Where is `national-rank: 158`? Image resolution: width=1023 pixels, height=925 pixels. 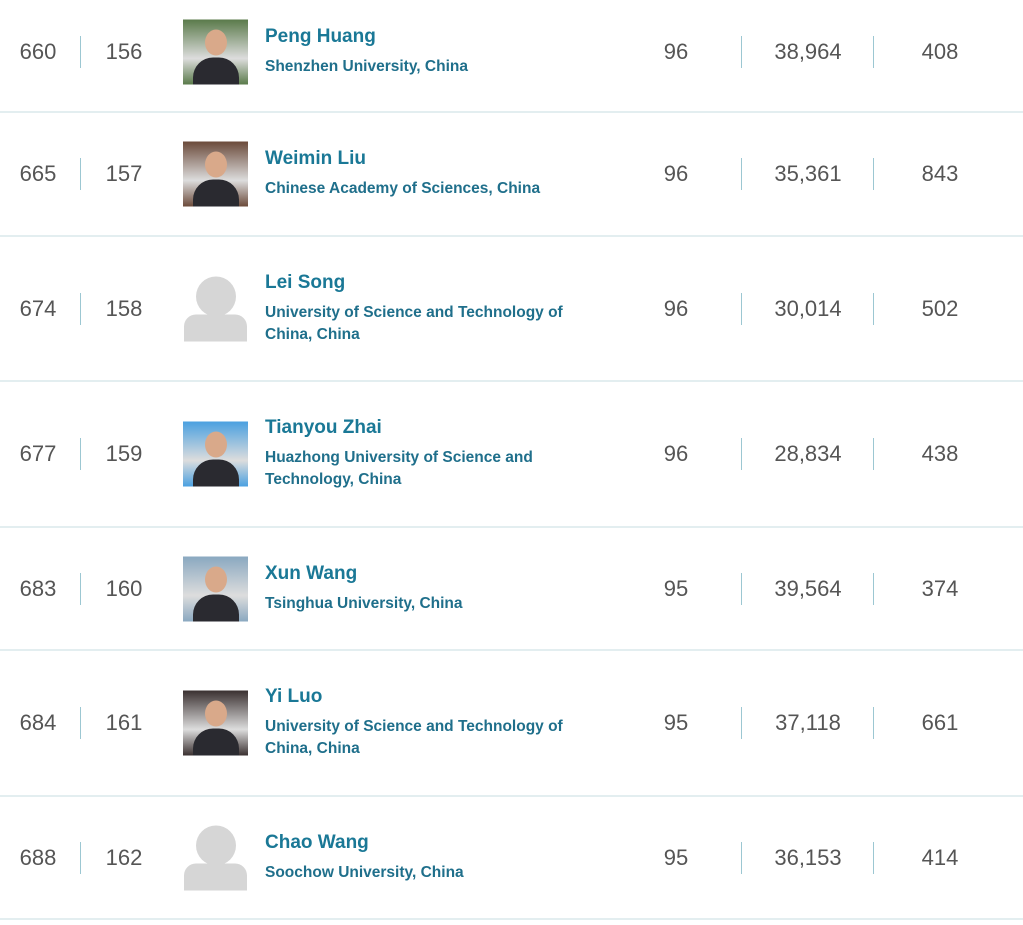
national-rank: 158 is located at coordinates (124, 308).